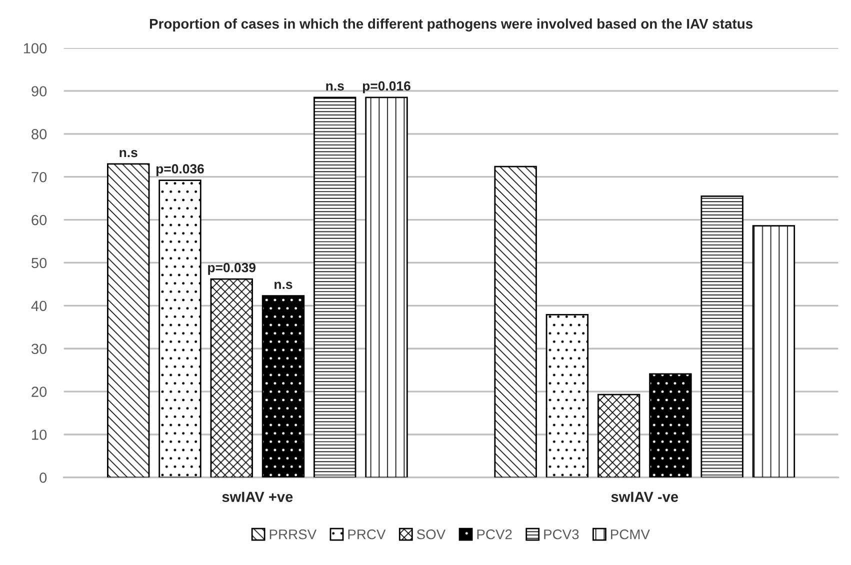  Describe the element at coordinates (232, 268) in the screenshot. I see `annotation: p=0.039` at that location.